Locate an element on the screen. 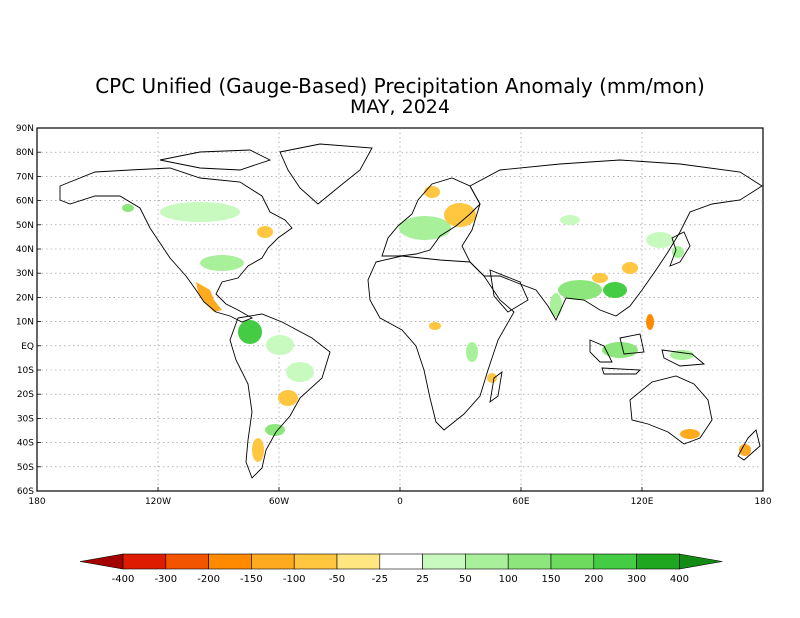 Image resolution: width=800 pixels, height=618 pixels. anomaly-dry-west-africa is located at coordinates (435, 326).